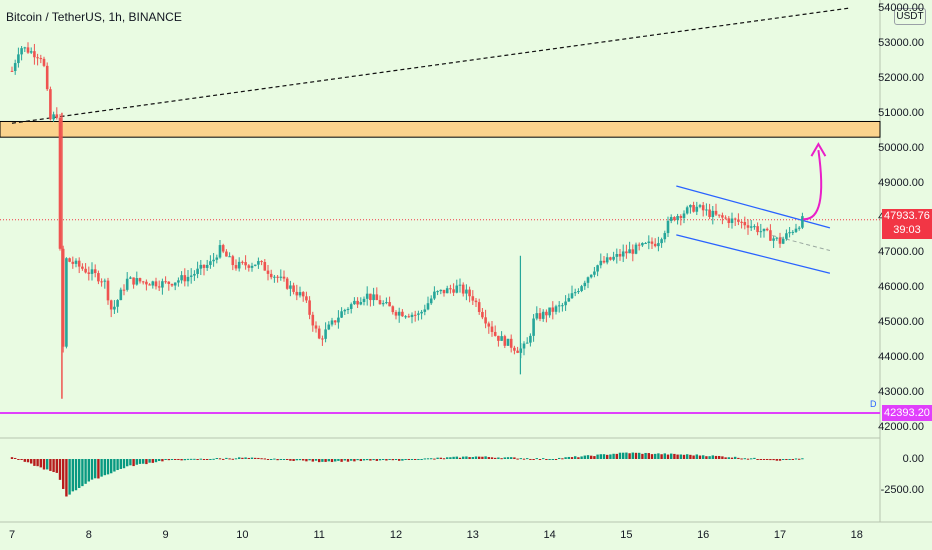 The height and width of the screenshot is (550, 932). Describe the element at coordinates (910, 16) in the screenshot. I see `currency-unit-button: USDT` at that location.